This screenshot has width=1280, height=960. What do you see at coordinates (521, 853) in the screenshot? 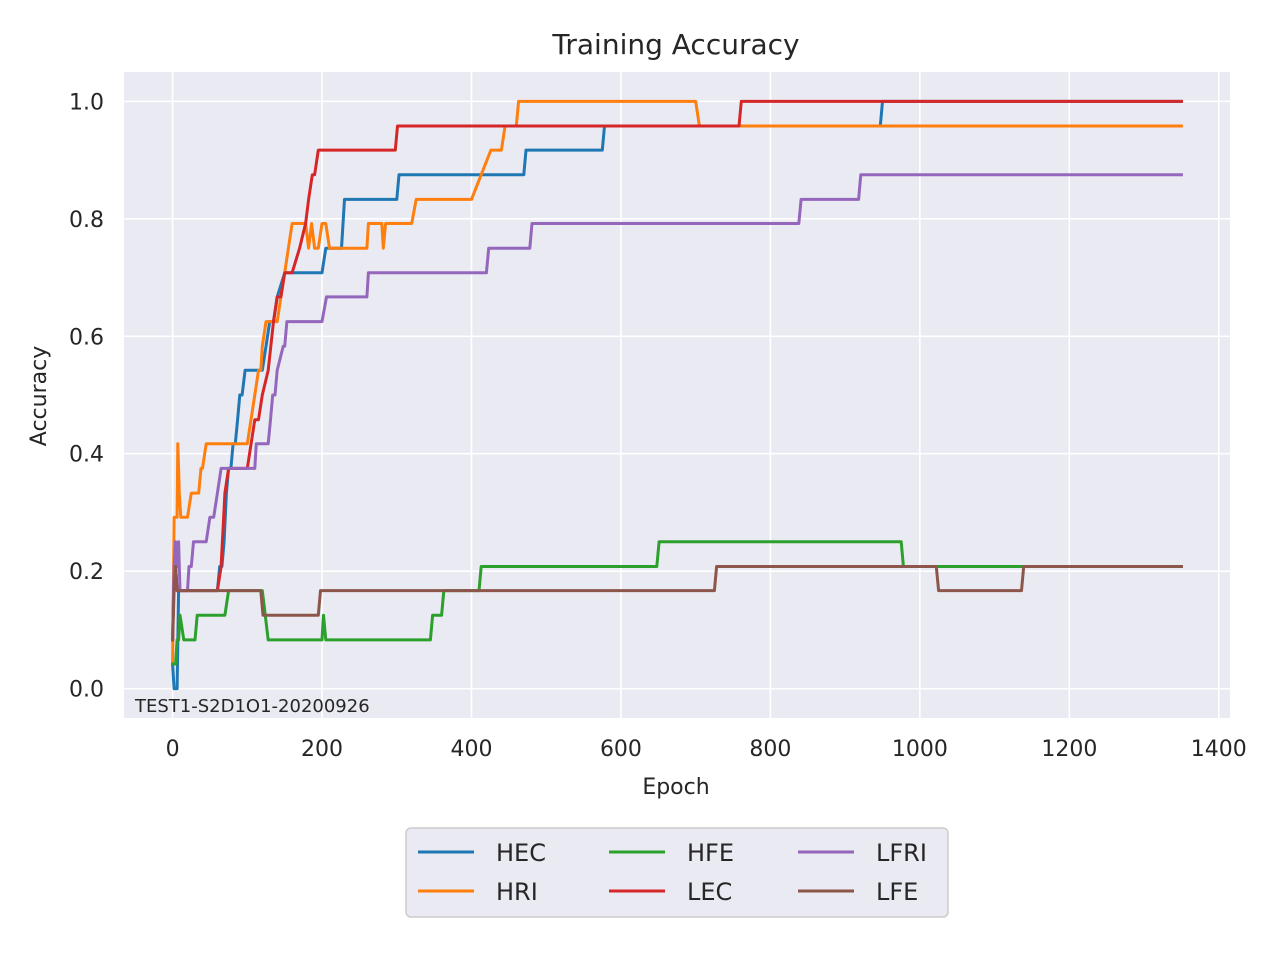
I see `legend-label-hec: HEC` at bounding box center [521, 853].